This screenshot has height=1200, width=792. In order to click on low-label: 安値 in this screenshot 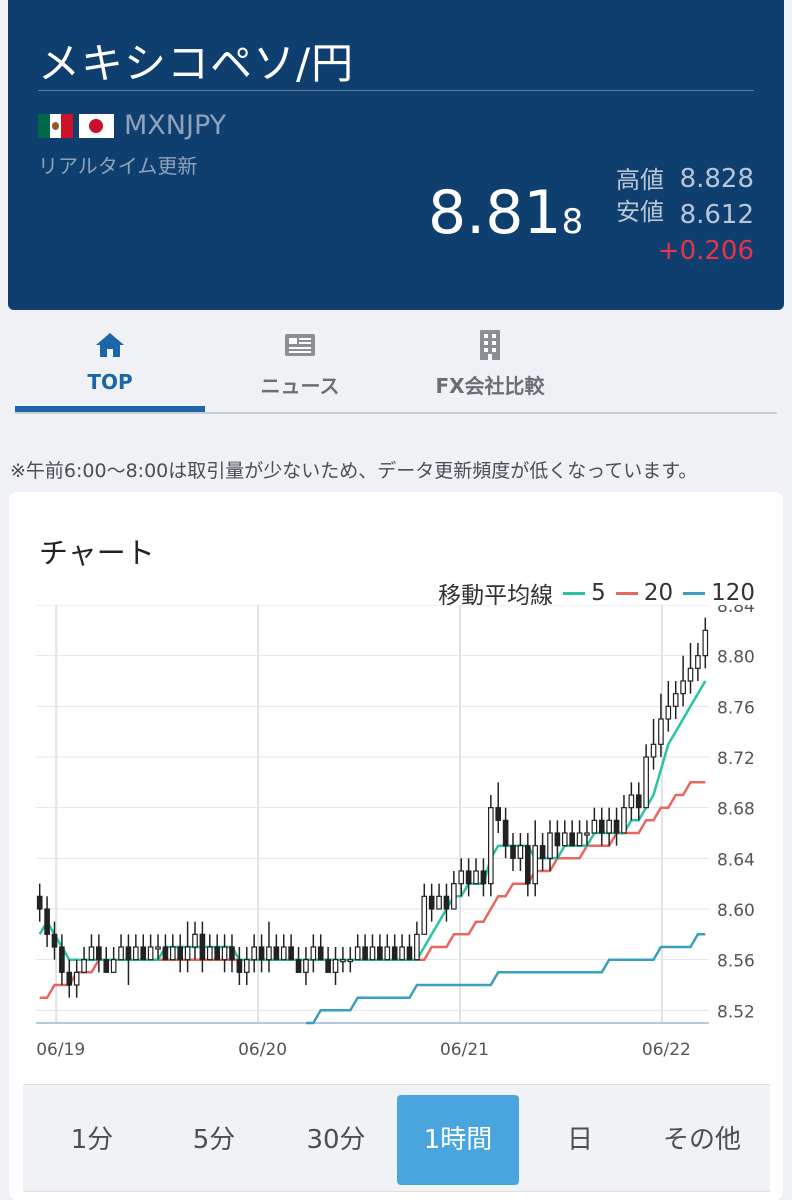, I will do `click(640, 212)`.